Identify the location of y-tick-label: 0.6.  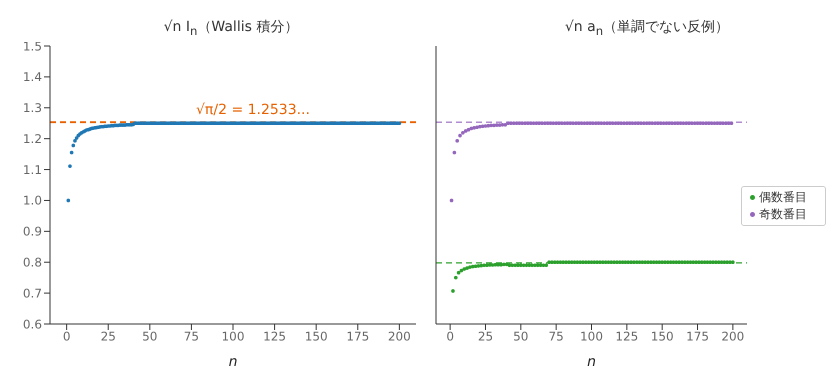
(32, 324).